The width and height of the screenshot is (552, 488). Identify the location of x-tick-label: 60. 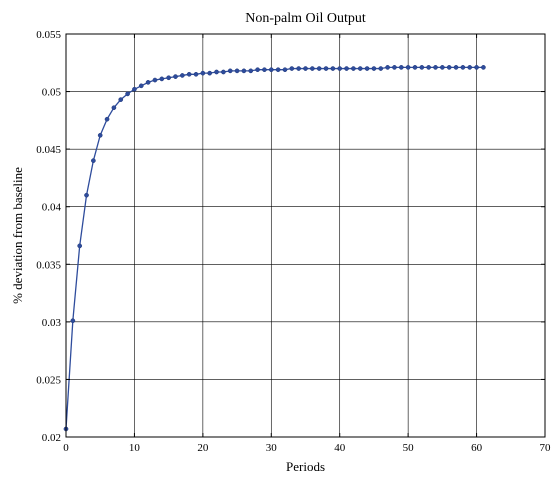
(477, 448).